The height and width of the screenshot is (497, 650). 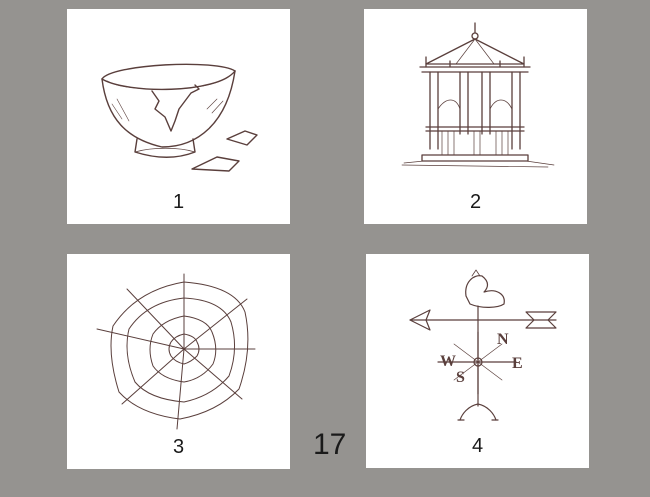 I want to click on card-number: 2, so click(x=475, y=202).